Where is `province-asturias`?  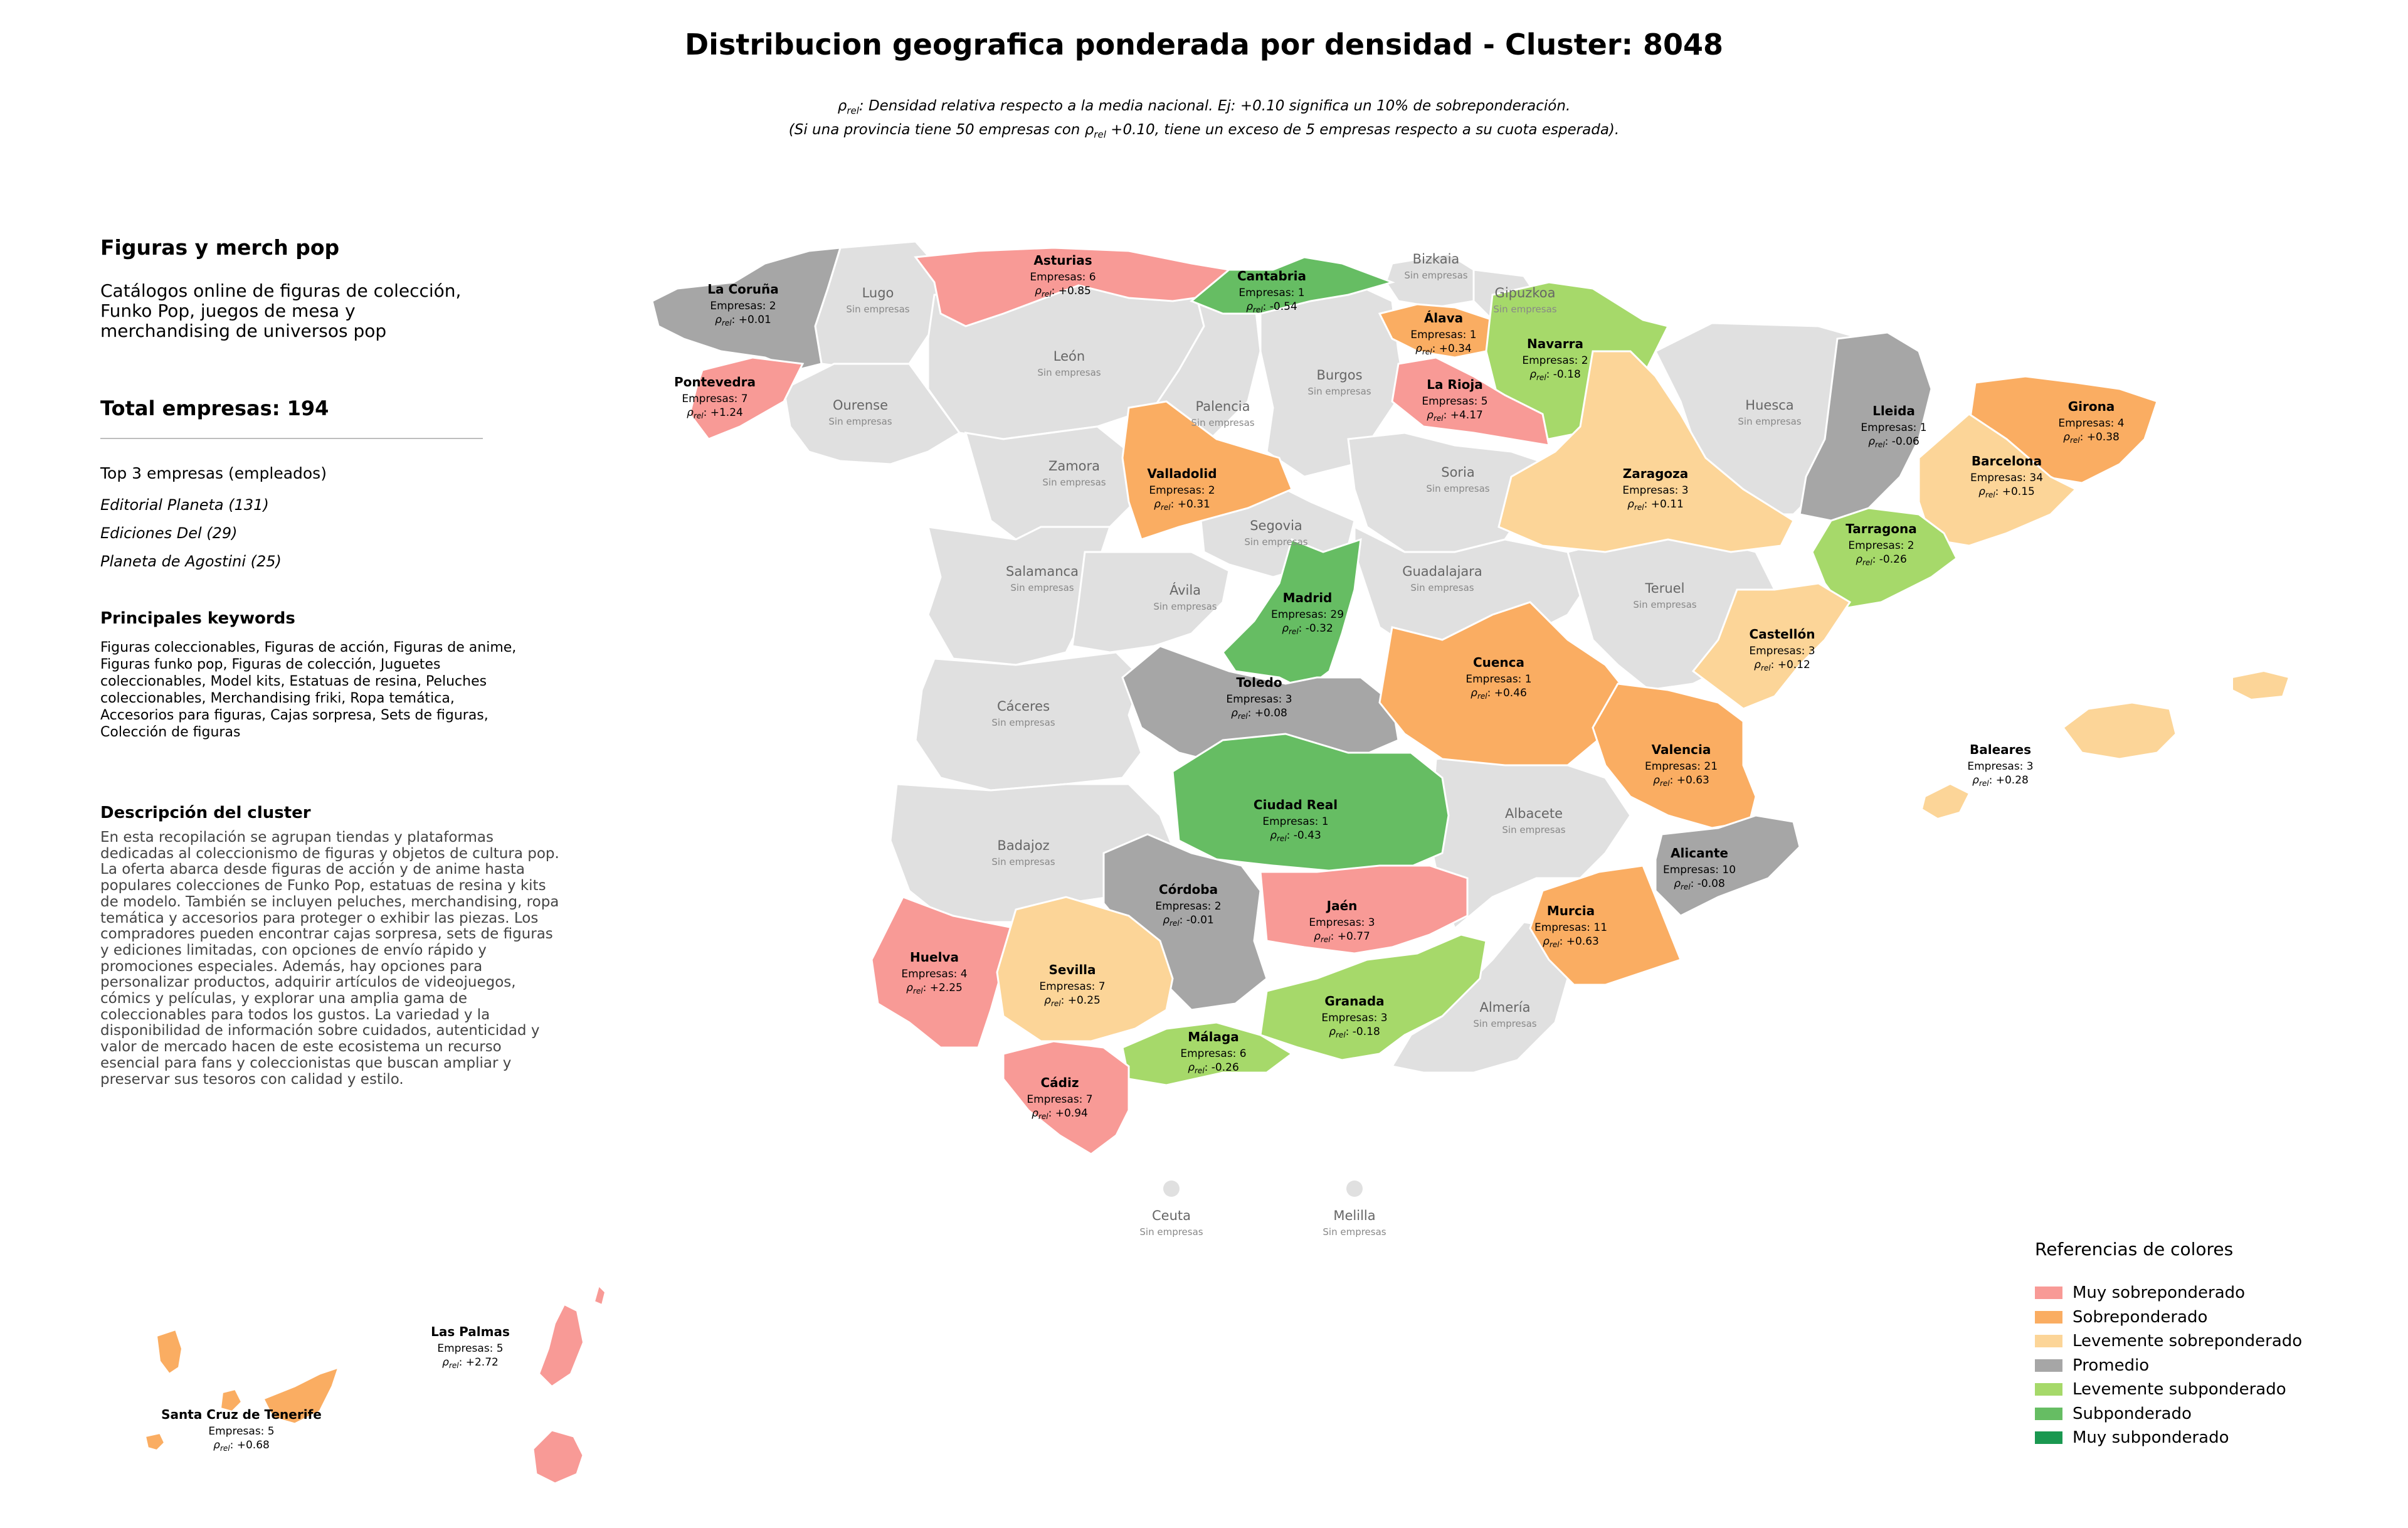
province-asturias is located at coordinates (1072, 287).